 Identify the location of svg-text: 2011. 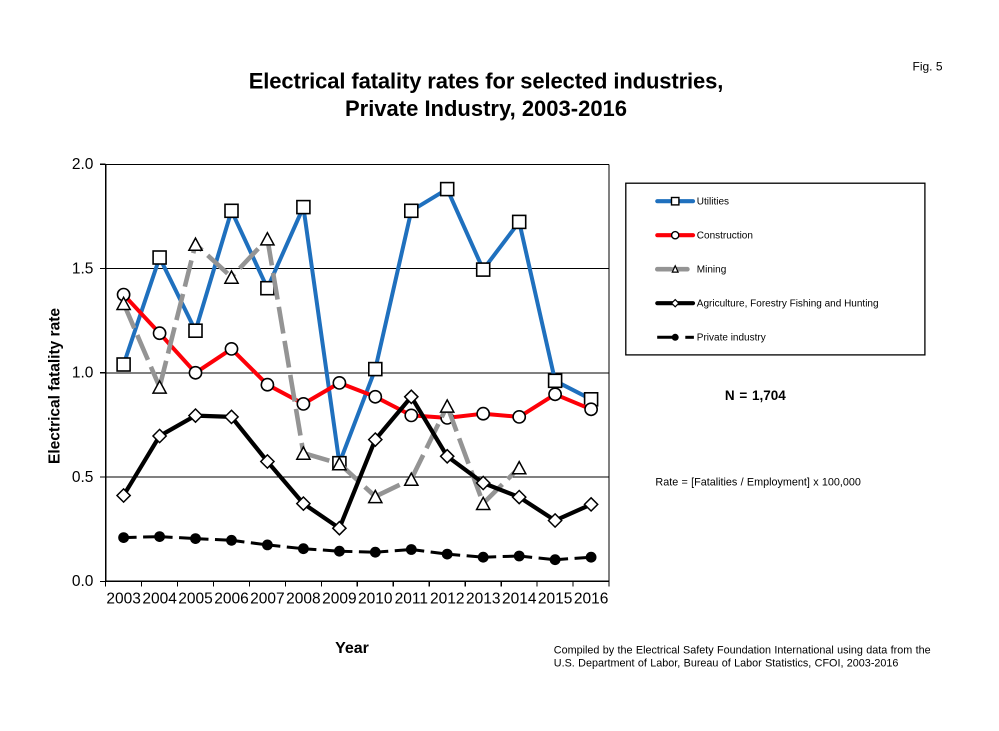
(411, 599).